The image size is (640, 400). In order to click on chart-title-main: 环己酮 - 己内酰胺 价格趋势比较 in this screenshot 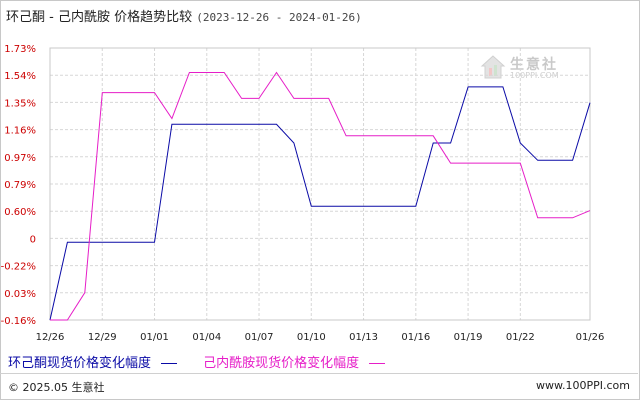, I will do `click(99, 17)`.